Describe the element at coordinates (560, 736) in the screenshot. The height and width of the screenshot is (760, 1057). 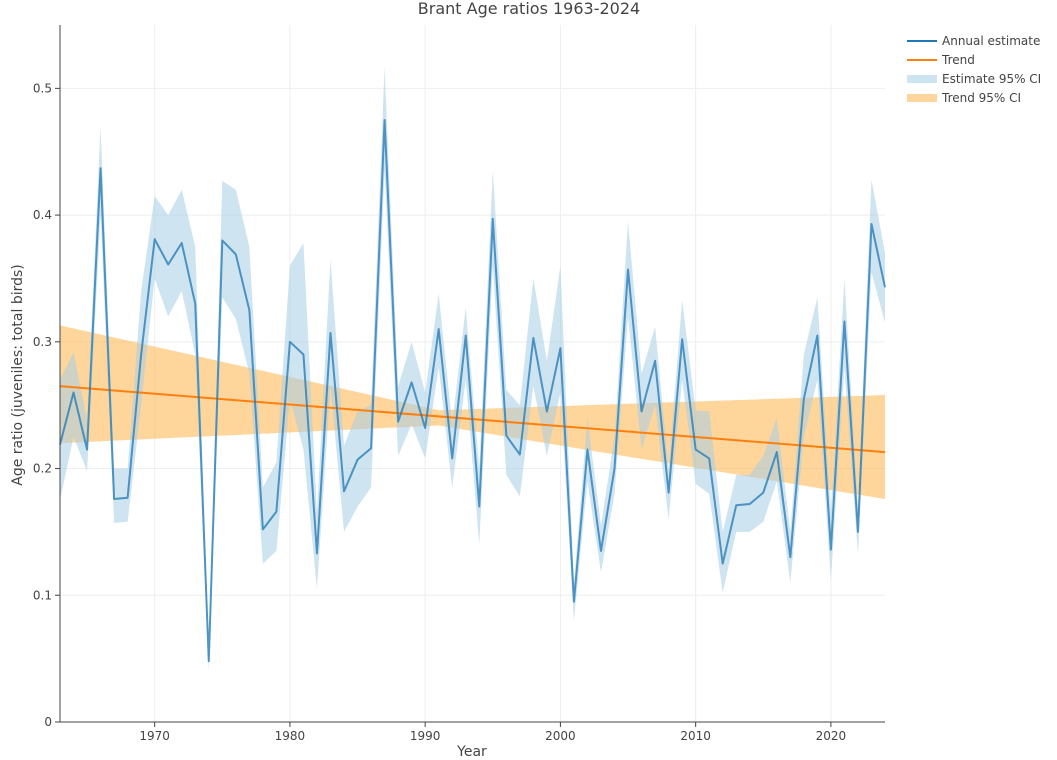
I see `x-tick-label-2000: 2000` at that location.